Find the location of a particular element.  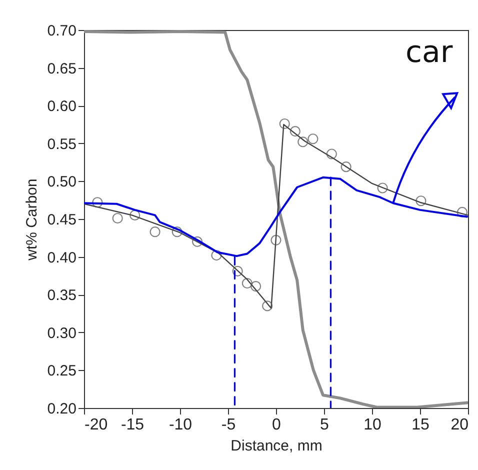

y-tick-label: 0.40 is located at coordinates (61, 257).